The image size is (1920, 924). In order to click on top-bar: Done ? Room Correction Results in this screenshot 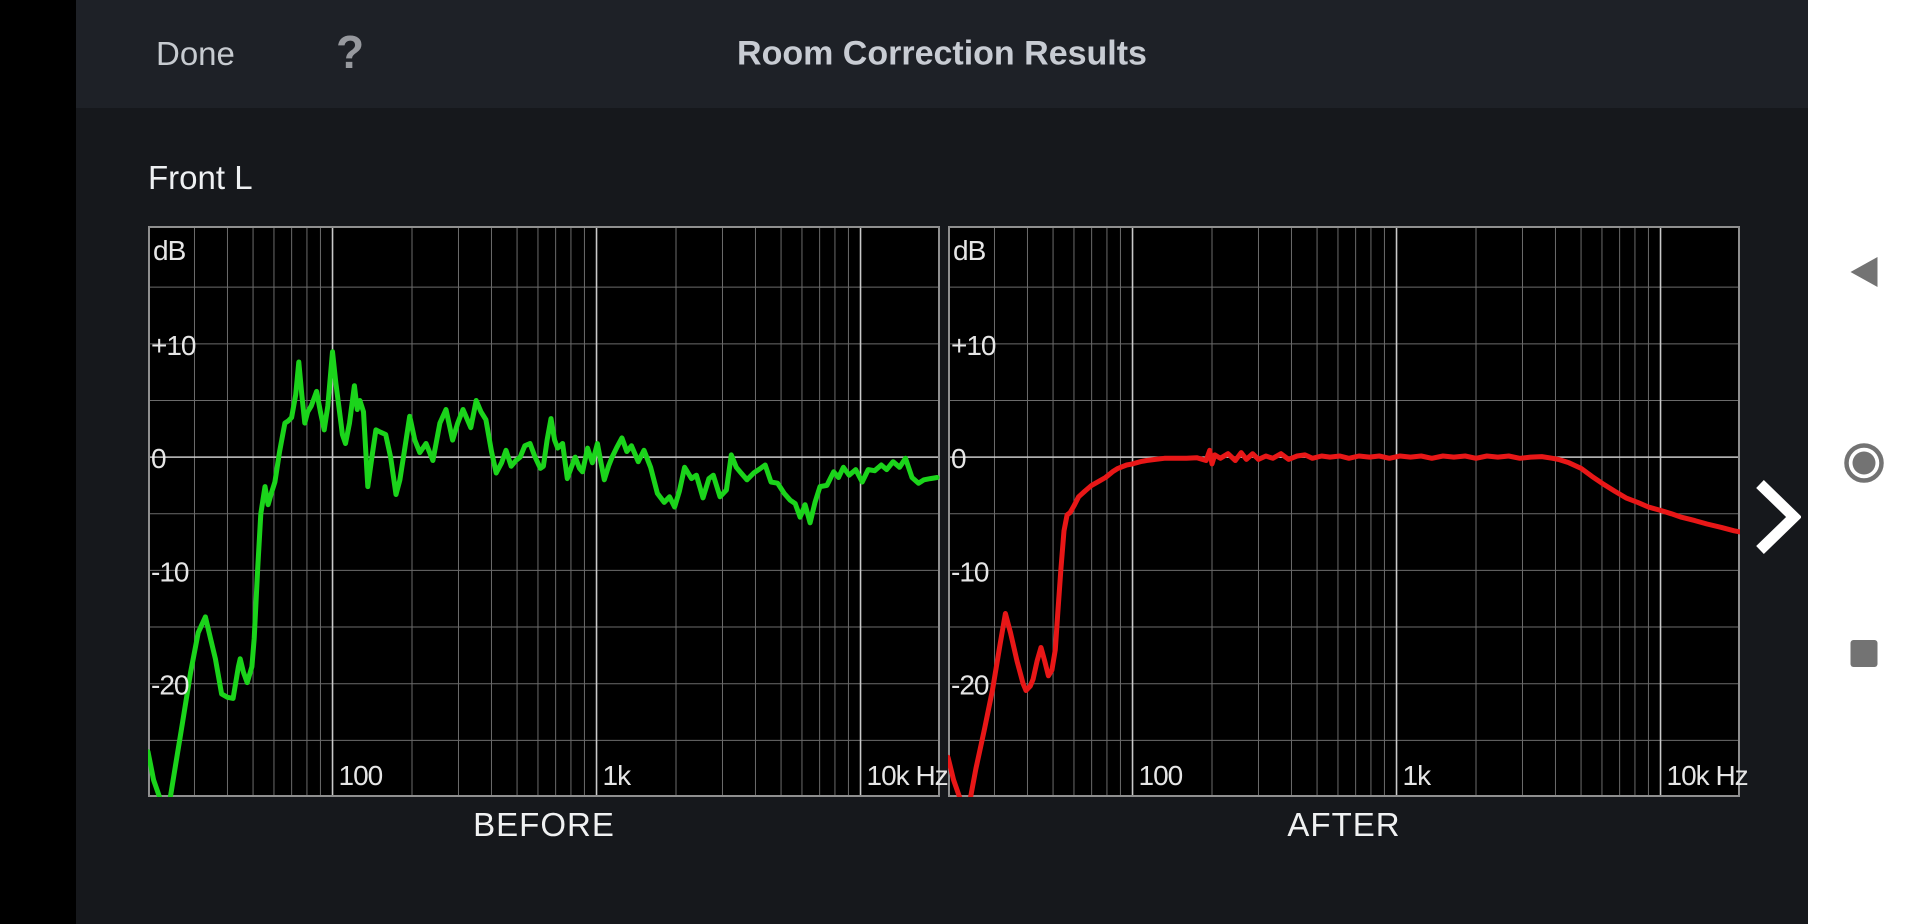, I will do `click(942, 54)`.